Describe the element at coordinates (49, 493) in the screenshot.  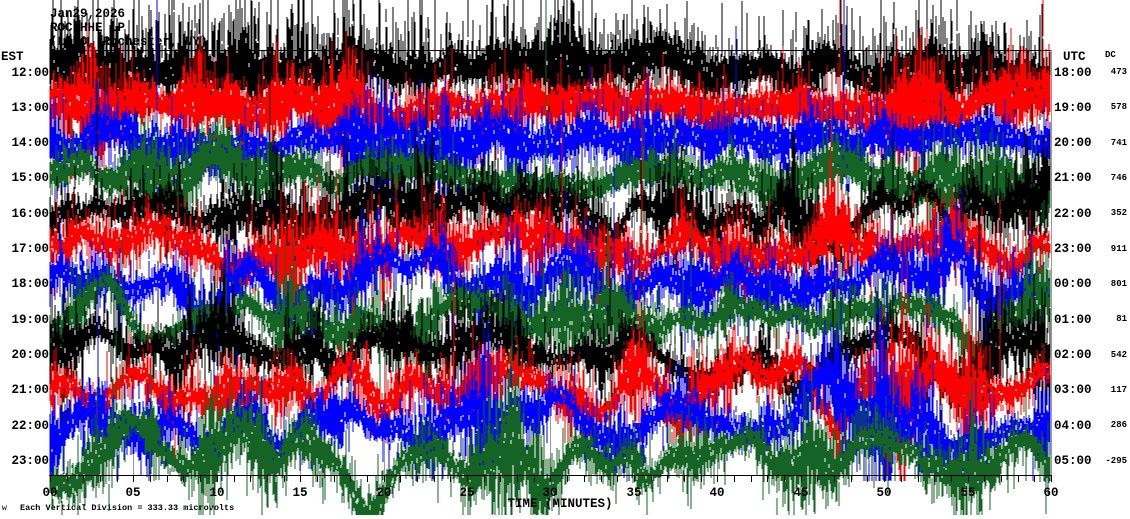
I see `svg-text: 00` at that location.